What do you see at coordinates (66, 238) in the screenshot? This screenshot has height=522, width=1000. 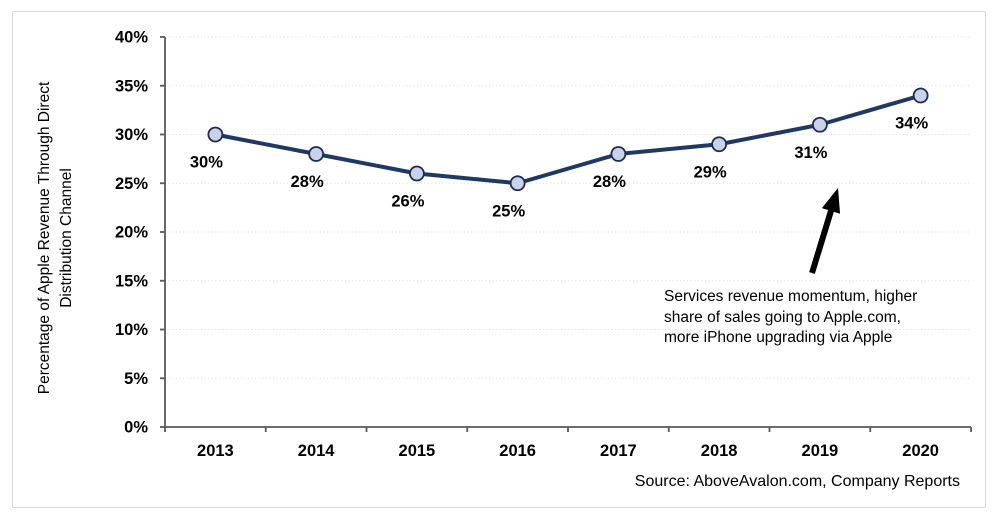 I see `y-axis-title-line: Distribution Channel` at bounding box center [66, 238].